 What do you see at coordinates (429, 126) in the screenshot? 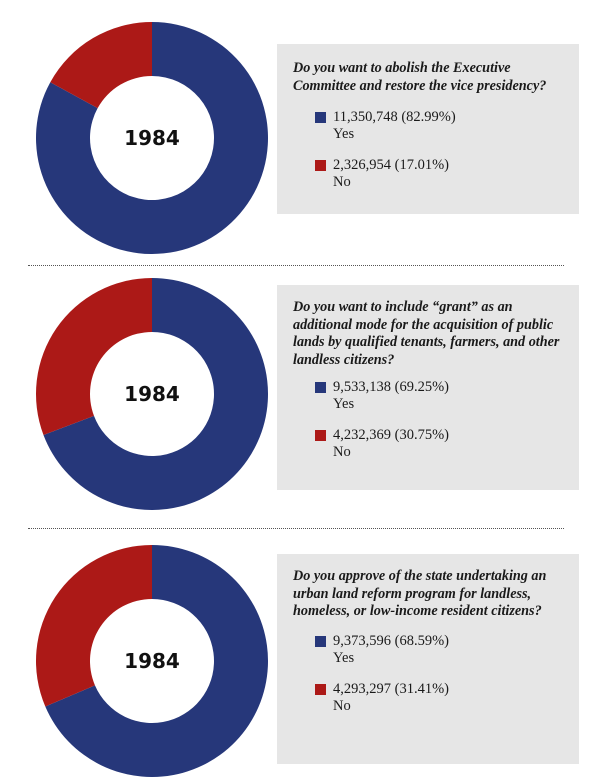
I see `legend-entry-yes-1: 11,350,748 (82.99%) Yes` at bounding box center [429, 126].